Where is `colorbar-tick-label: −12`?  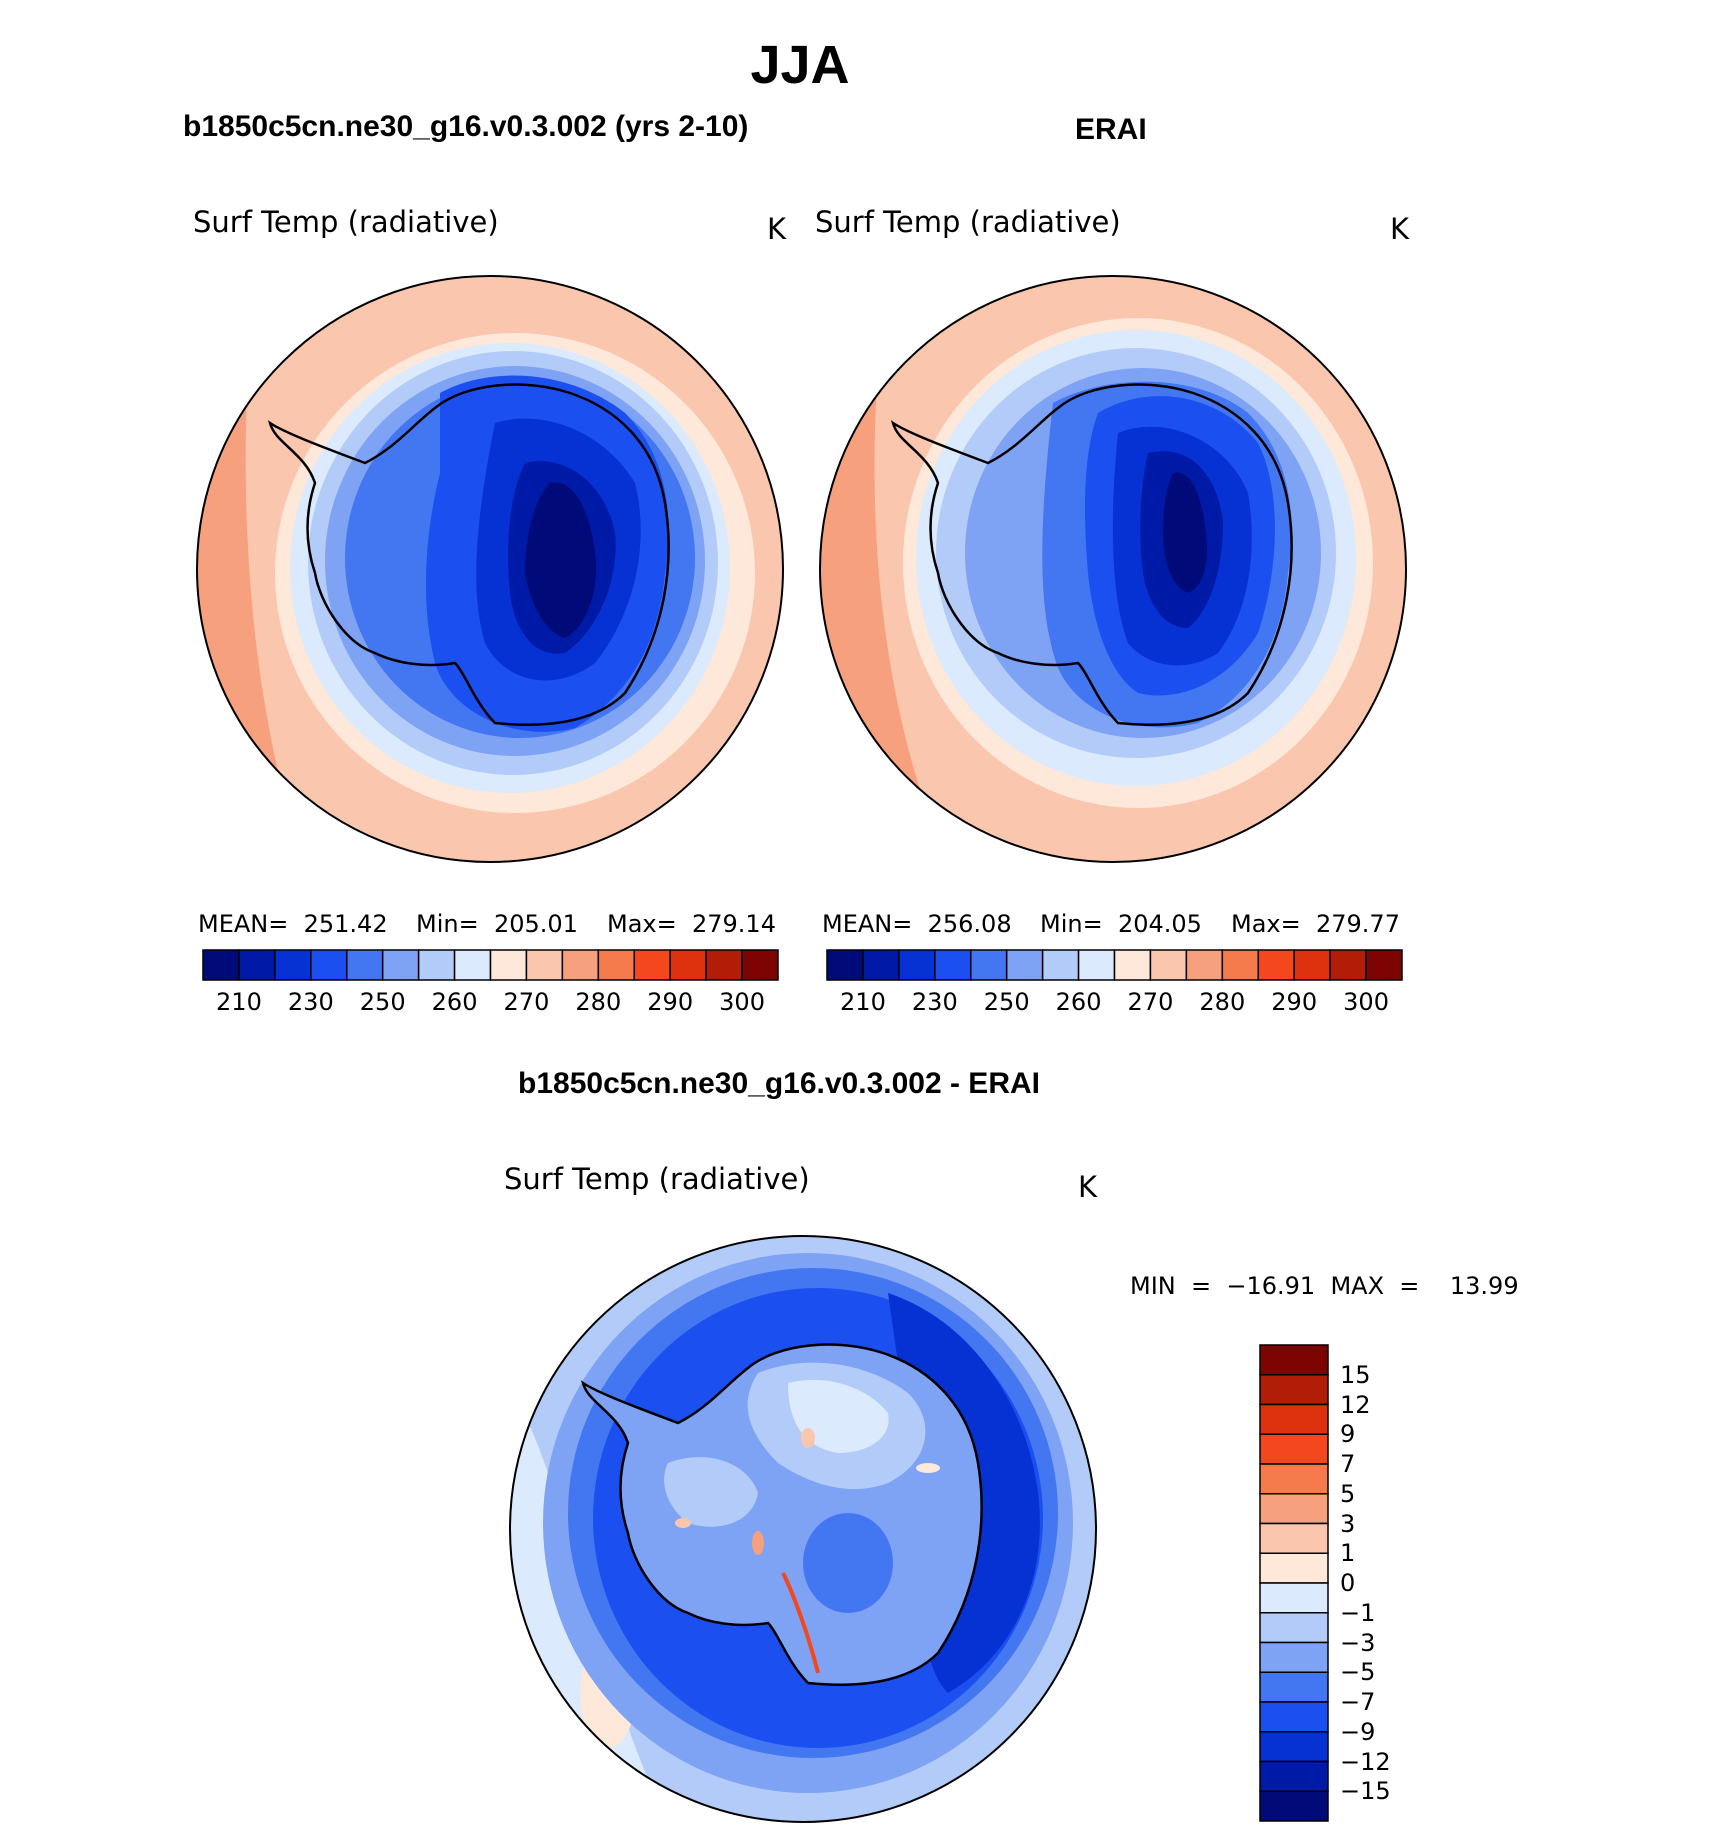
colorbar-tick-label: −12 is located at coordinates (1365, 1761).